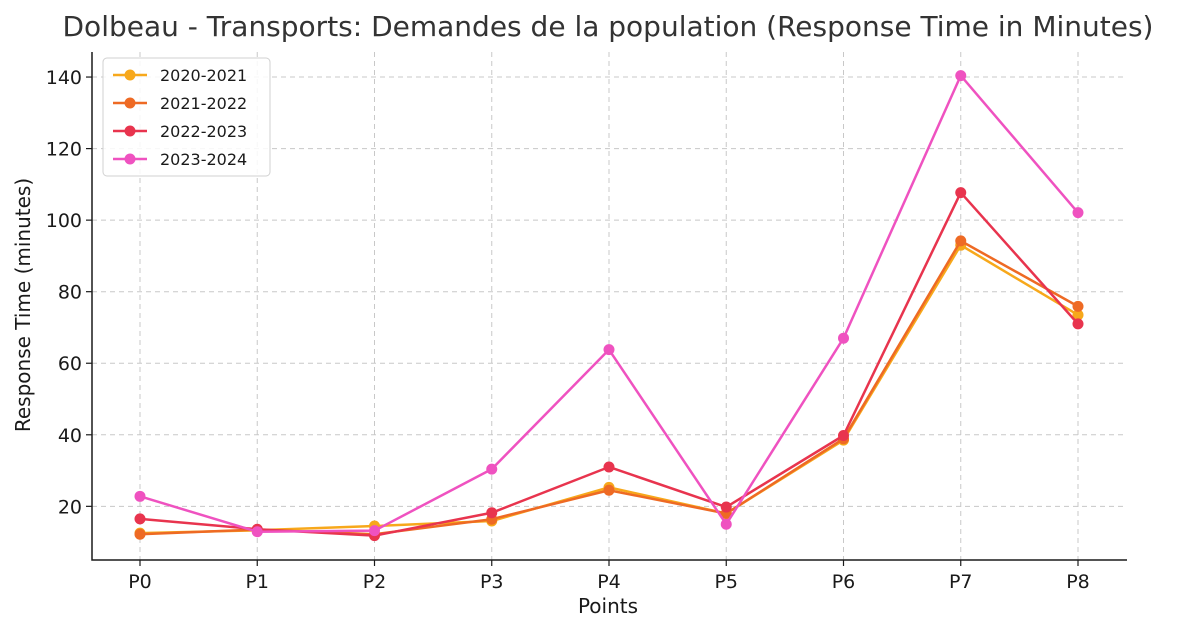  I want to click on legend-item: 2020-2021, so click(180, 75).